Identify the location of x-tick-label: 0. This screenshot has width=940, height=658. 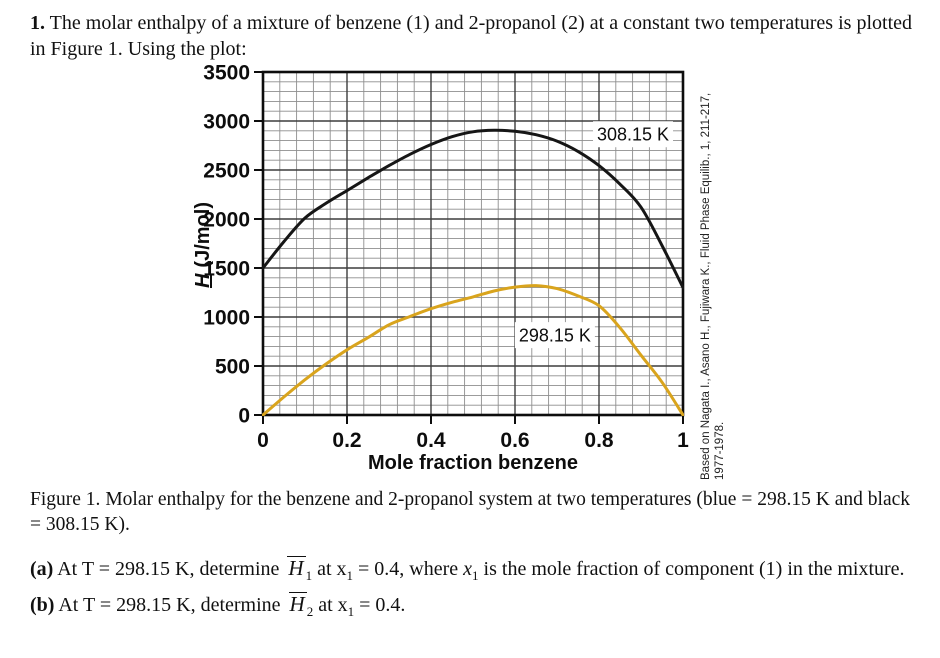
(263, 440).